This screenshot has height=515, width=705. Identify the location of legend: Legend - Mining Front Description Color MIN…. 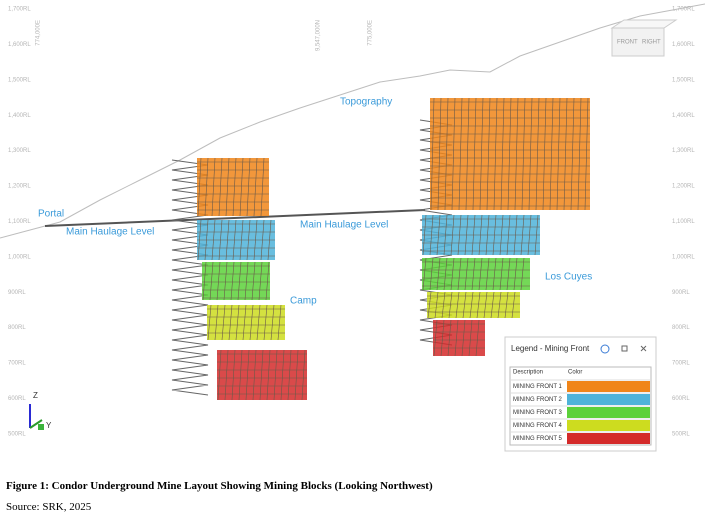
(580, 394).